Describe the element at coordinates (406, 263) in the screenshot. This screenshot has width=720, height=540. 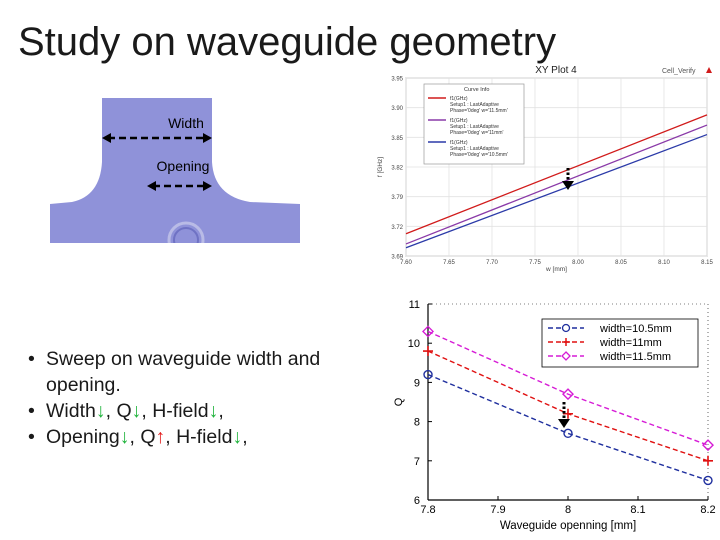
I see `x-tick-label: 7.60` at that location.